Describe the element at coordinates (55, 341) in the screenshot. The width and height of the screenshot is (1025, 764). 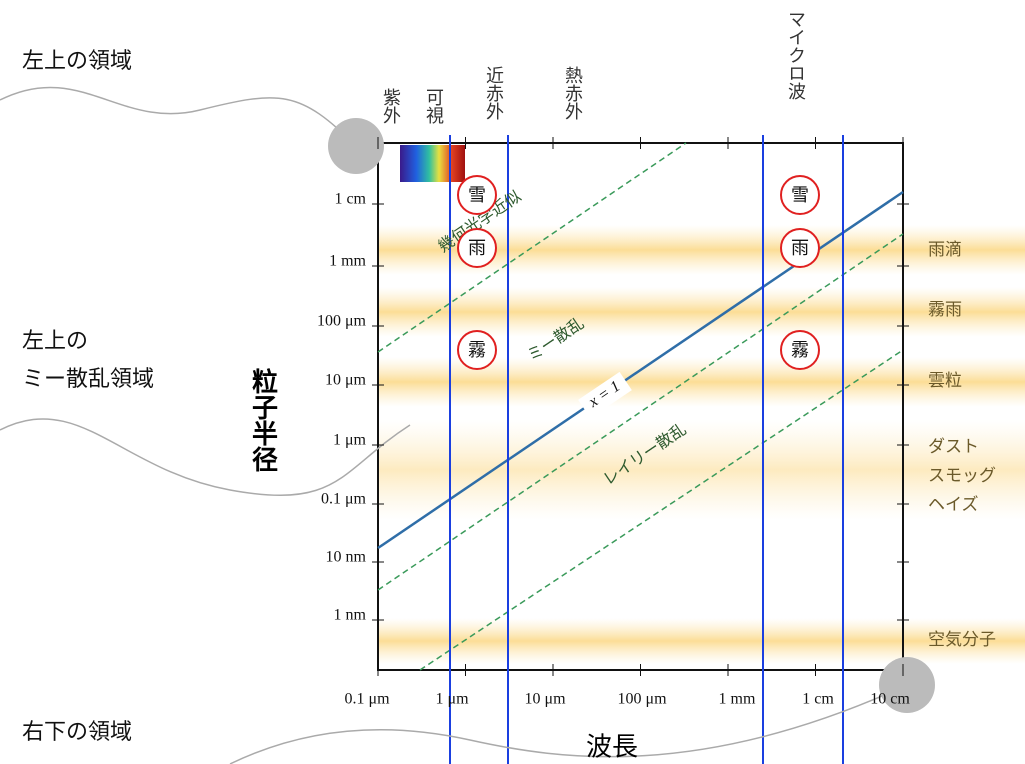
I see `annotation: 左上の` at that location.